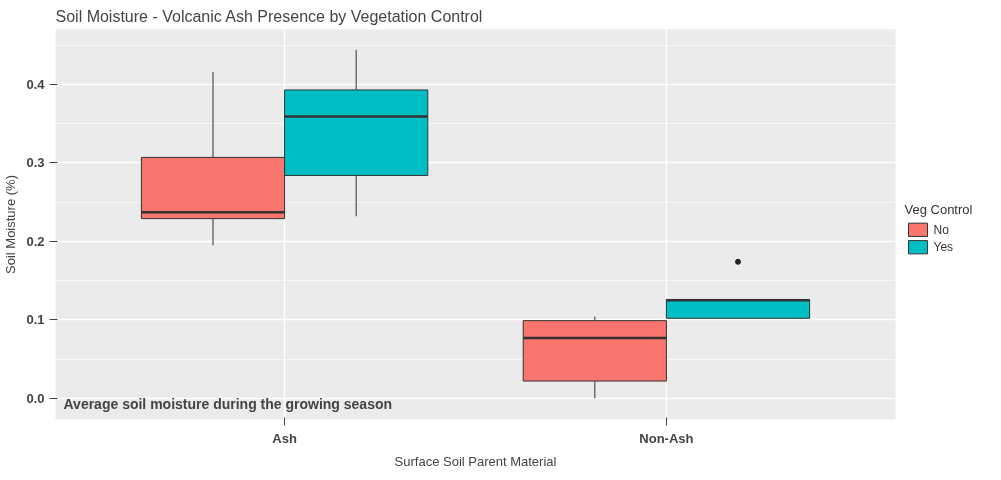  What do you see at coordinates (36, 84) in the screenshot?
I see `y-tick-label: 0.4` at bounding box center [36, 84].